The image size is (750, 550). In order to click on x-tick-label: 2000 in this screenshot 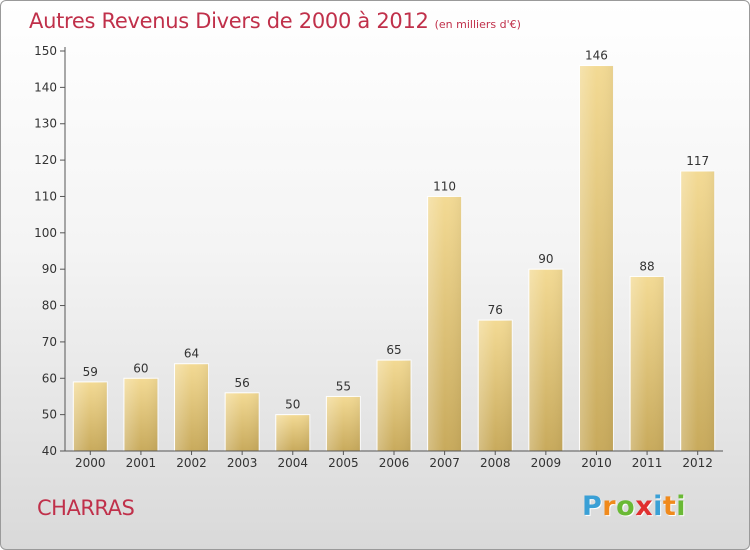, I will do `click(90, 463)`.